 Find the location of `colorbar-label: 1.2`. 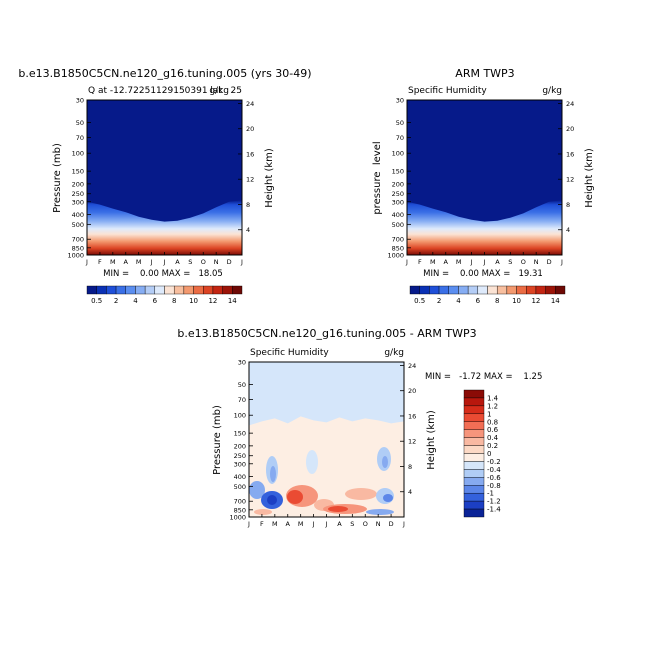

colorbar-label: 1.2 is located at coordinates (492, 406).